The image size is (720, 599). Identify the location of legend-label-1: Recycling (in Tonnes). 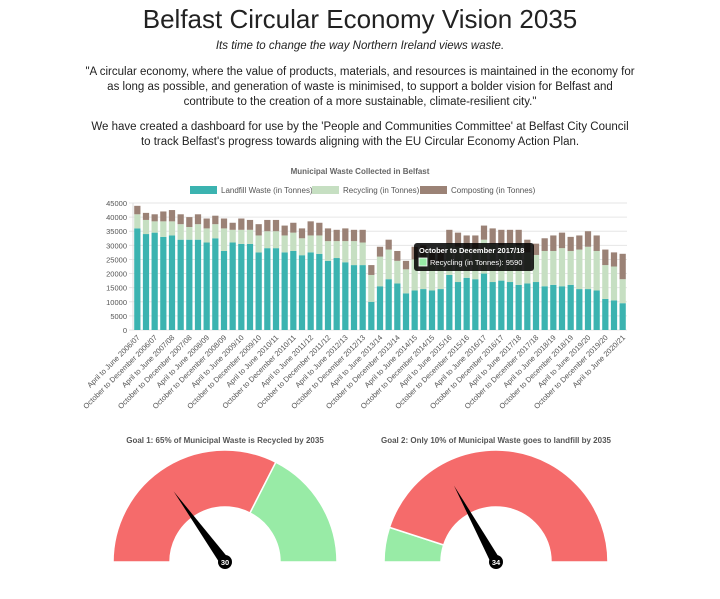
(381, 190).